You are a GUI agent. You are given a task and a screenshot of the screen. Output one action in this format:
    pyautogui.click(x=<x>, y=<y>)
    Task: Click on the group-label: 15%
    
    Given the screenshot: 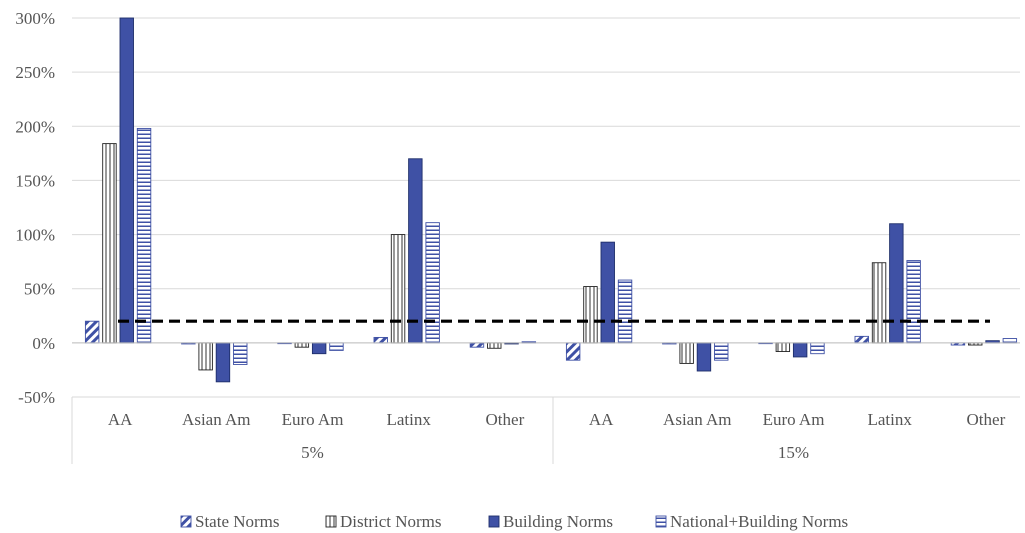 What is the action you would take?
    pyautogui.click(x=793, y=452)
    